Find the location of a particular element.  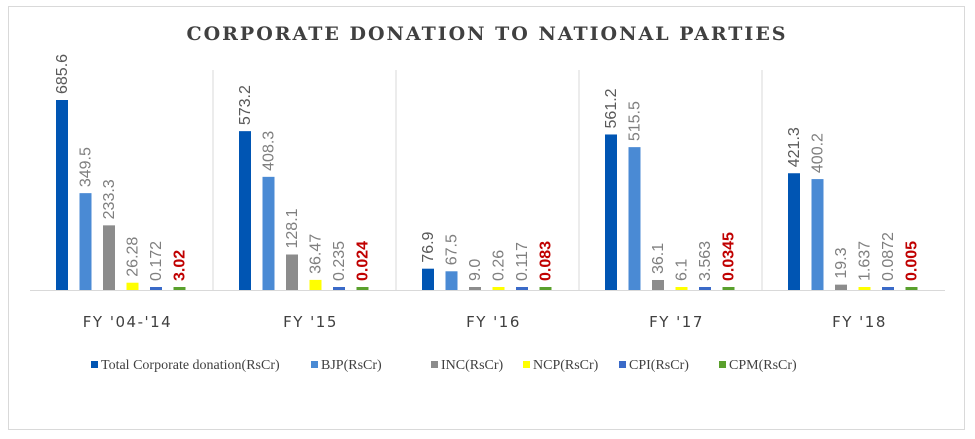

legend-label: BJP(RsCr) is located at coordinates (351, 365).